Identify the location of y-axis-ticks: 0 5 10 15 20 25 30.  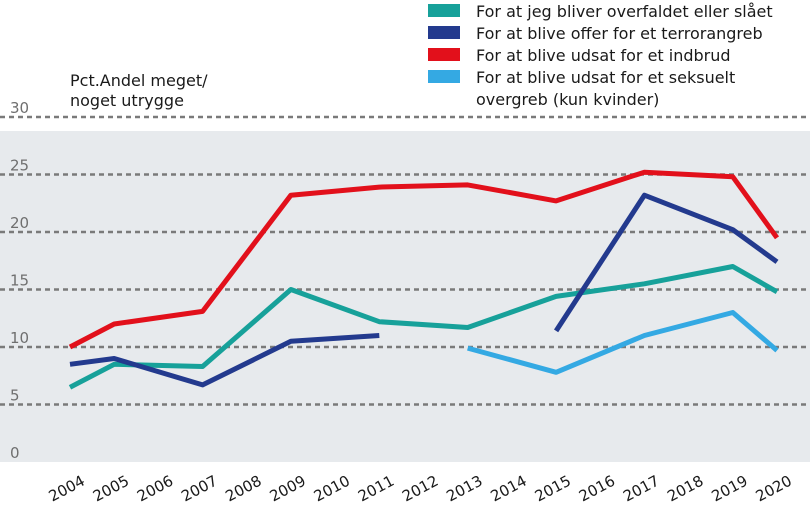
(19, 280).